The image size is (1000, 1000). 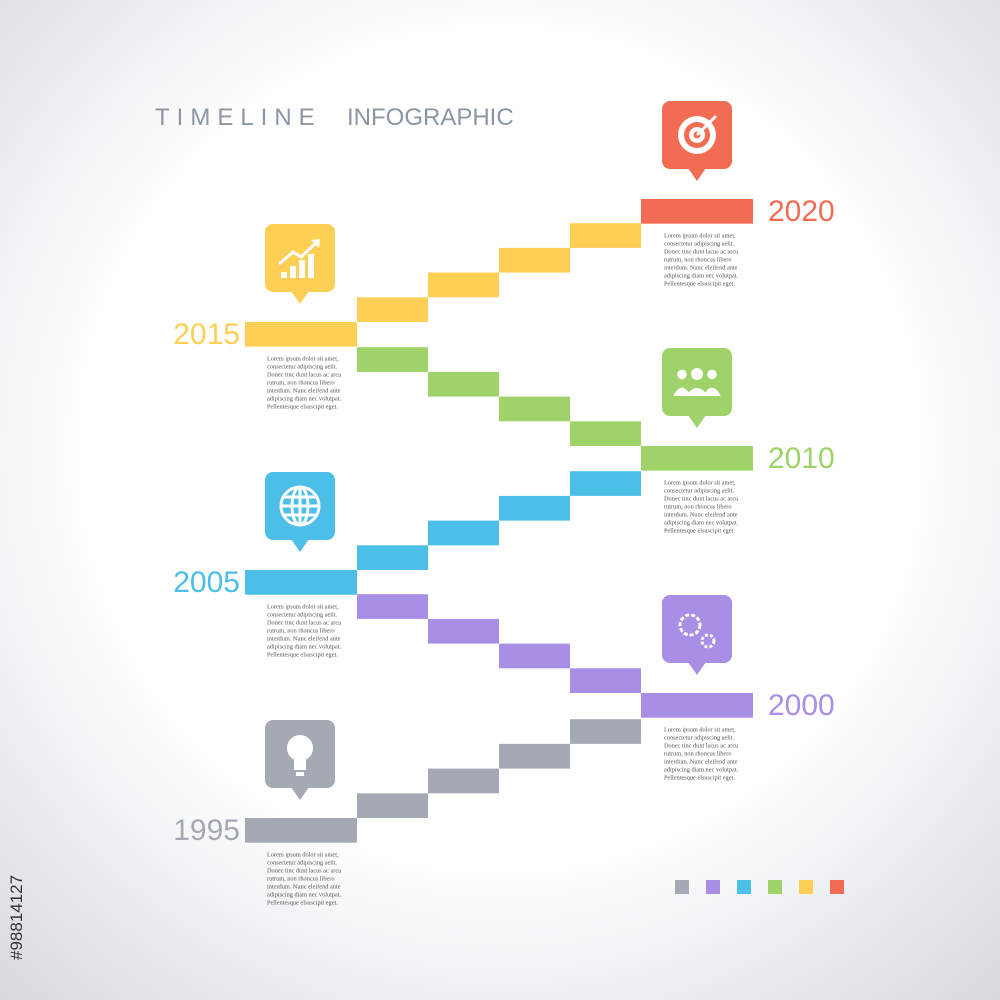 What do you see at coordinates (16, 917) in the screenshot?
I see `side-label: #98814127` at bounding box center [16, 917].